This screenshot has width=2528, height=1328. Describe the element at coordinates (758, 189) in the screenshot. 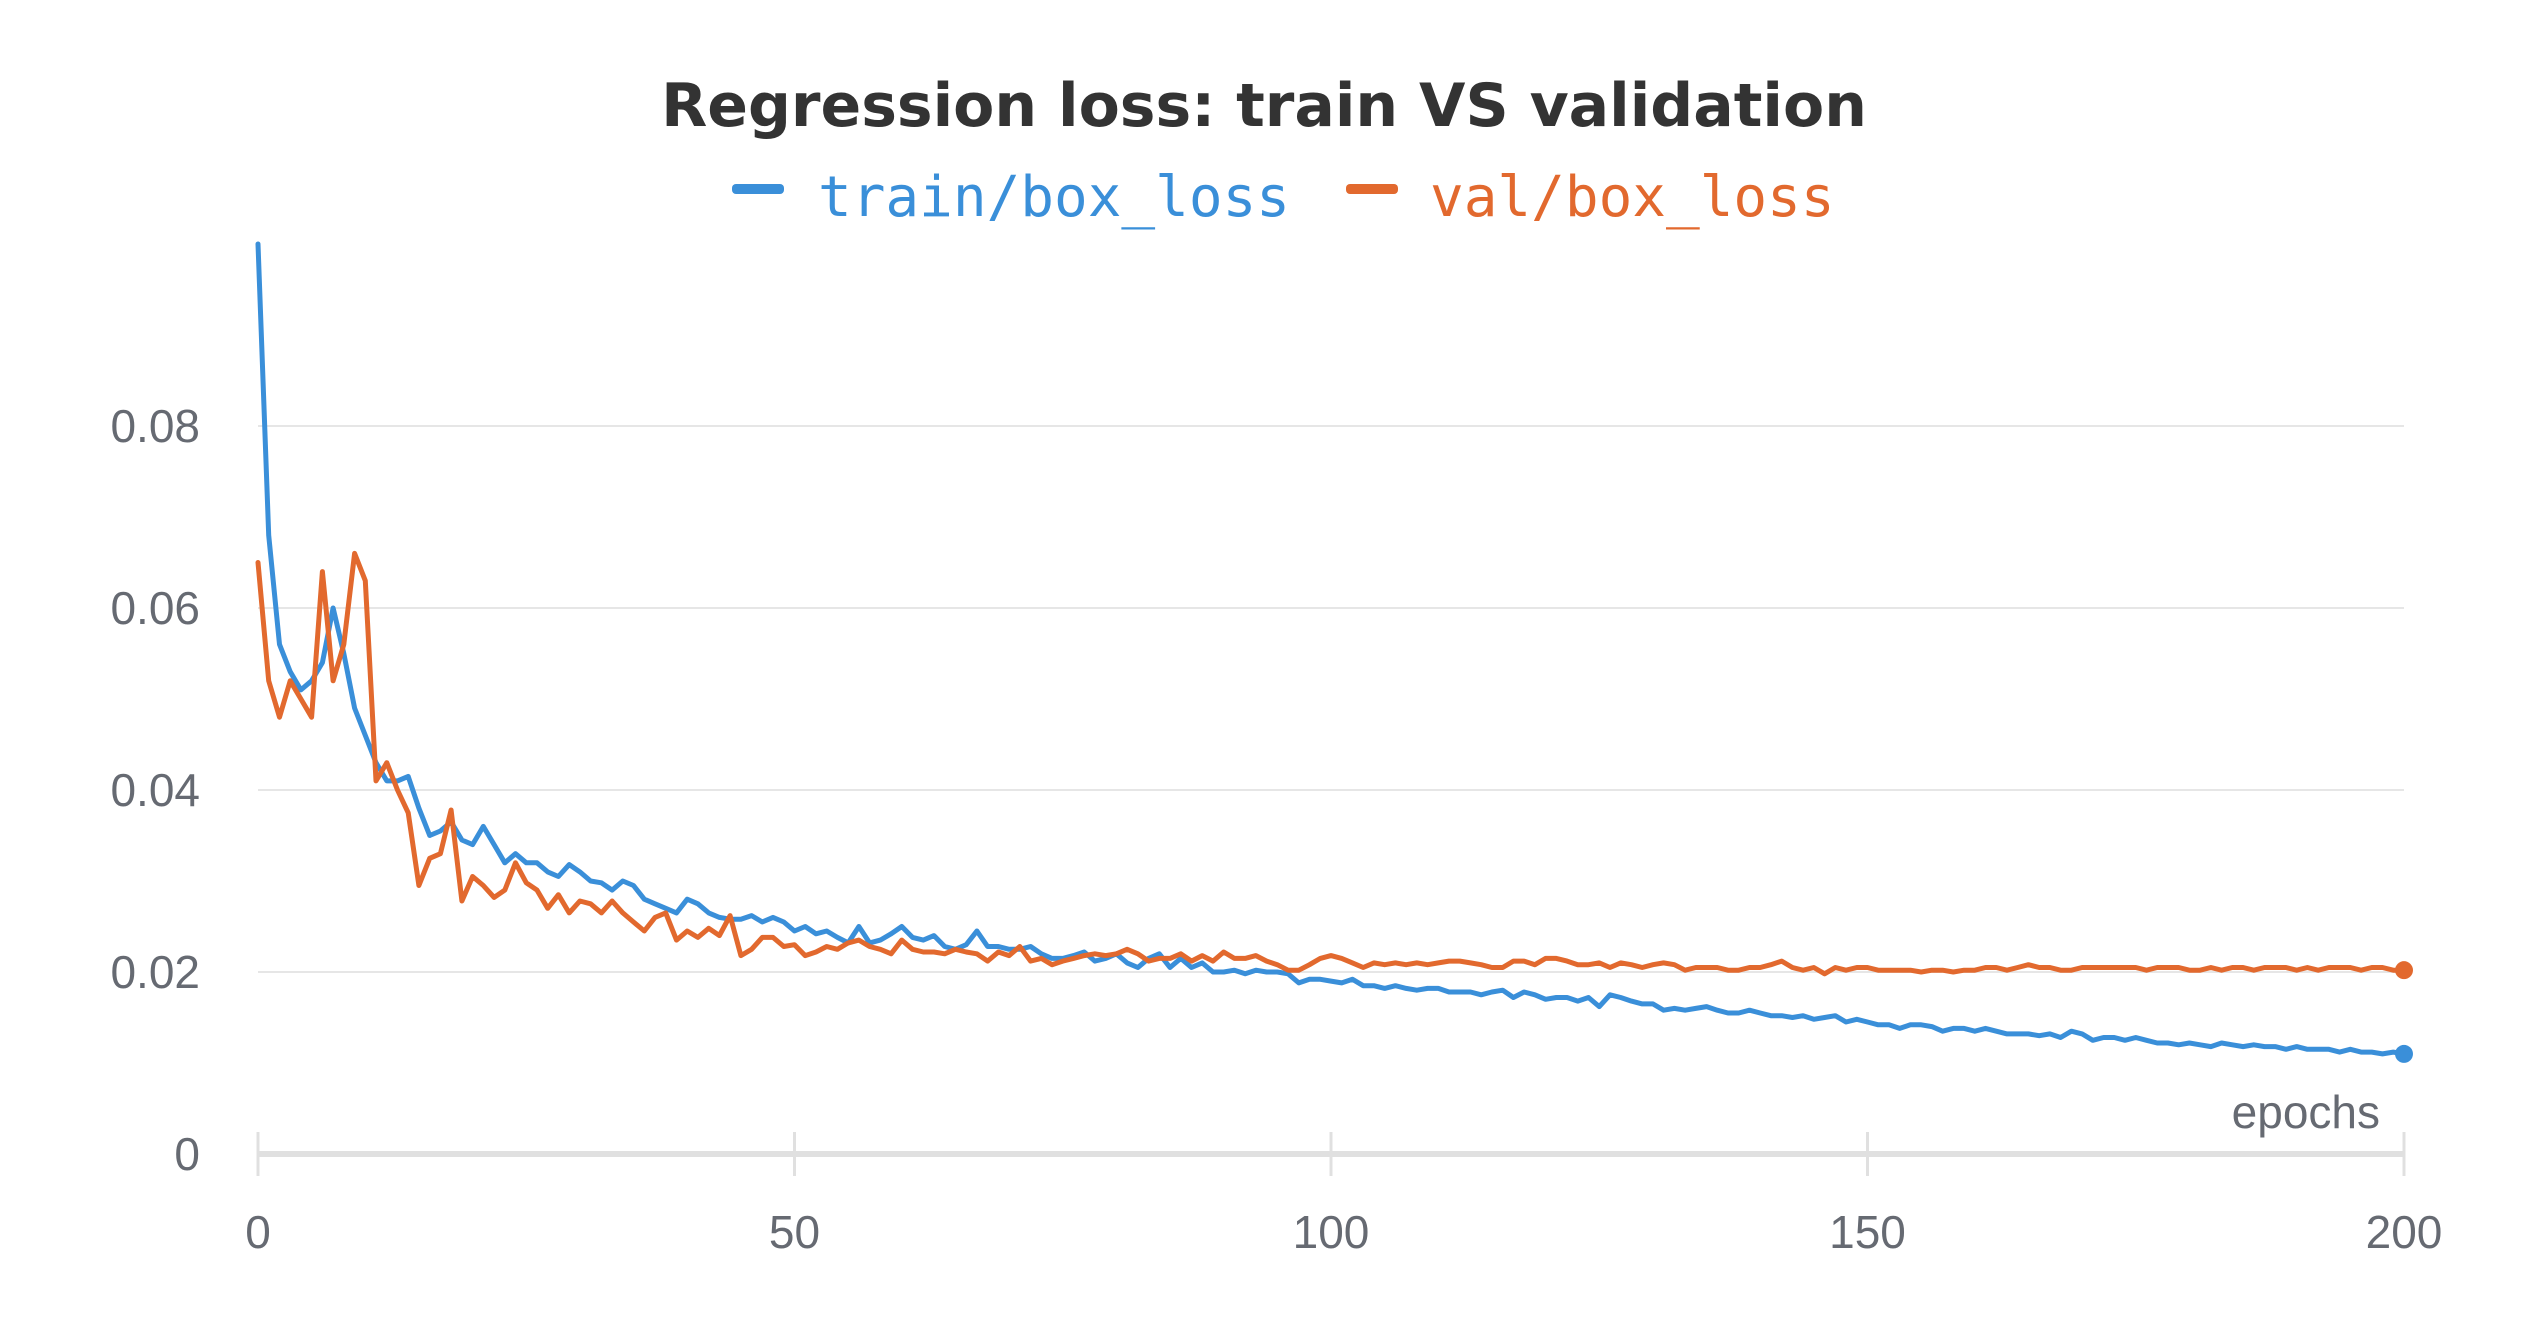

I see `legend-swatch-train` at that location.